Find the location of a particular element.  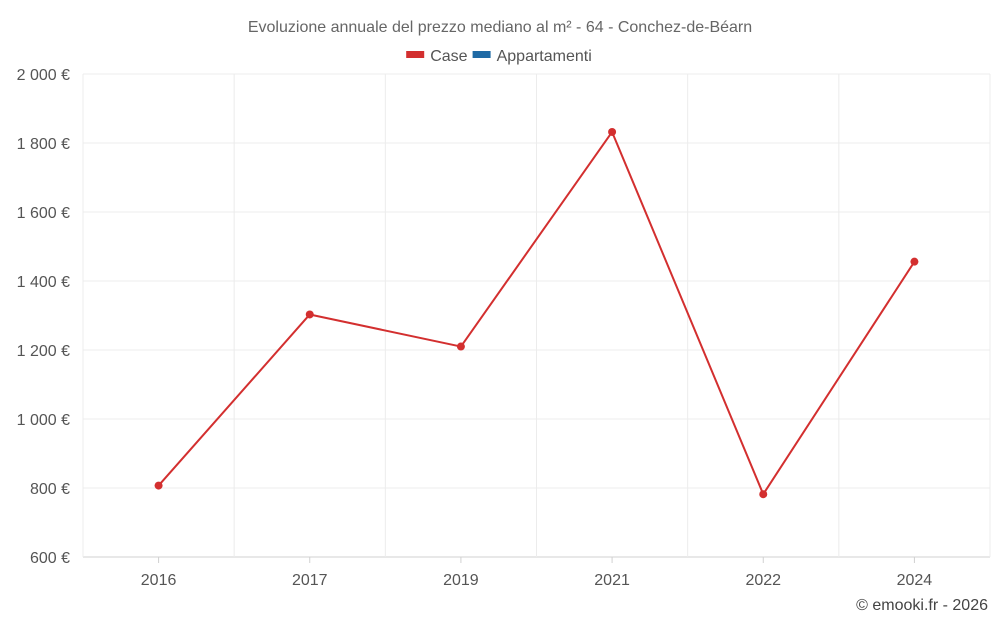

x-axis: 2016 2017 2019 2021 2022 2024 is located at coordinates (537, 573).